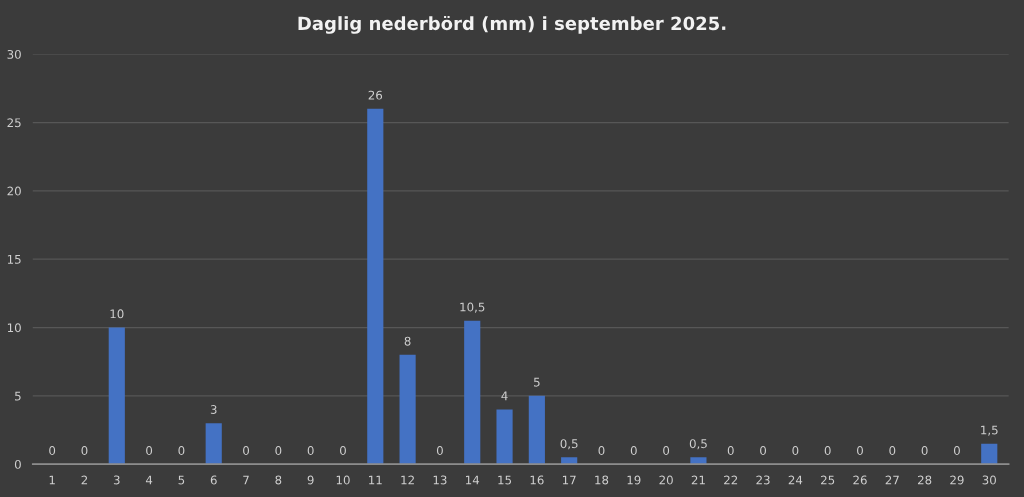  Describe the element at coordinates (14, 259) in the screenshot. I see `y-tick-label: 15` at that location.